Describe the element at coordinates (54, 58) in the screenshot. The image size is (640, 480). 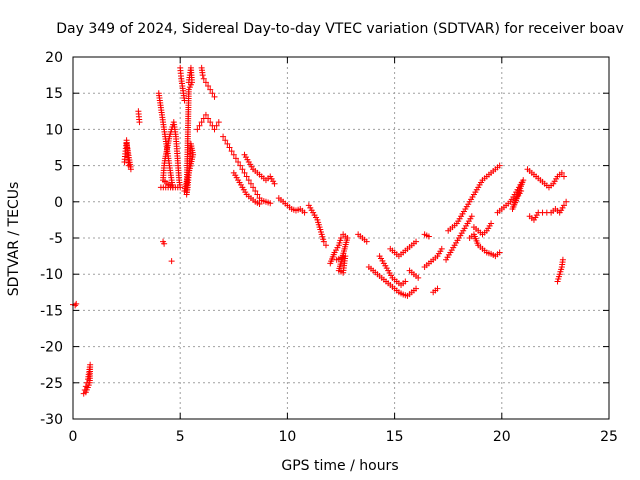
I see `y-tick-label: 20` at that location.